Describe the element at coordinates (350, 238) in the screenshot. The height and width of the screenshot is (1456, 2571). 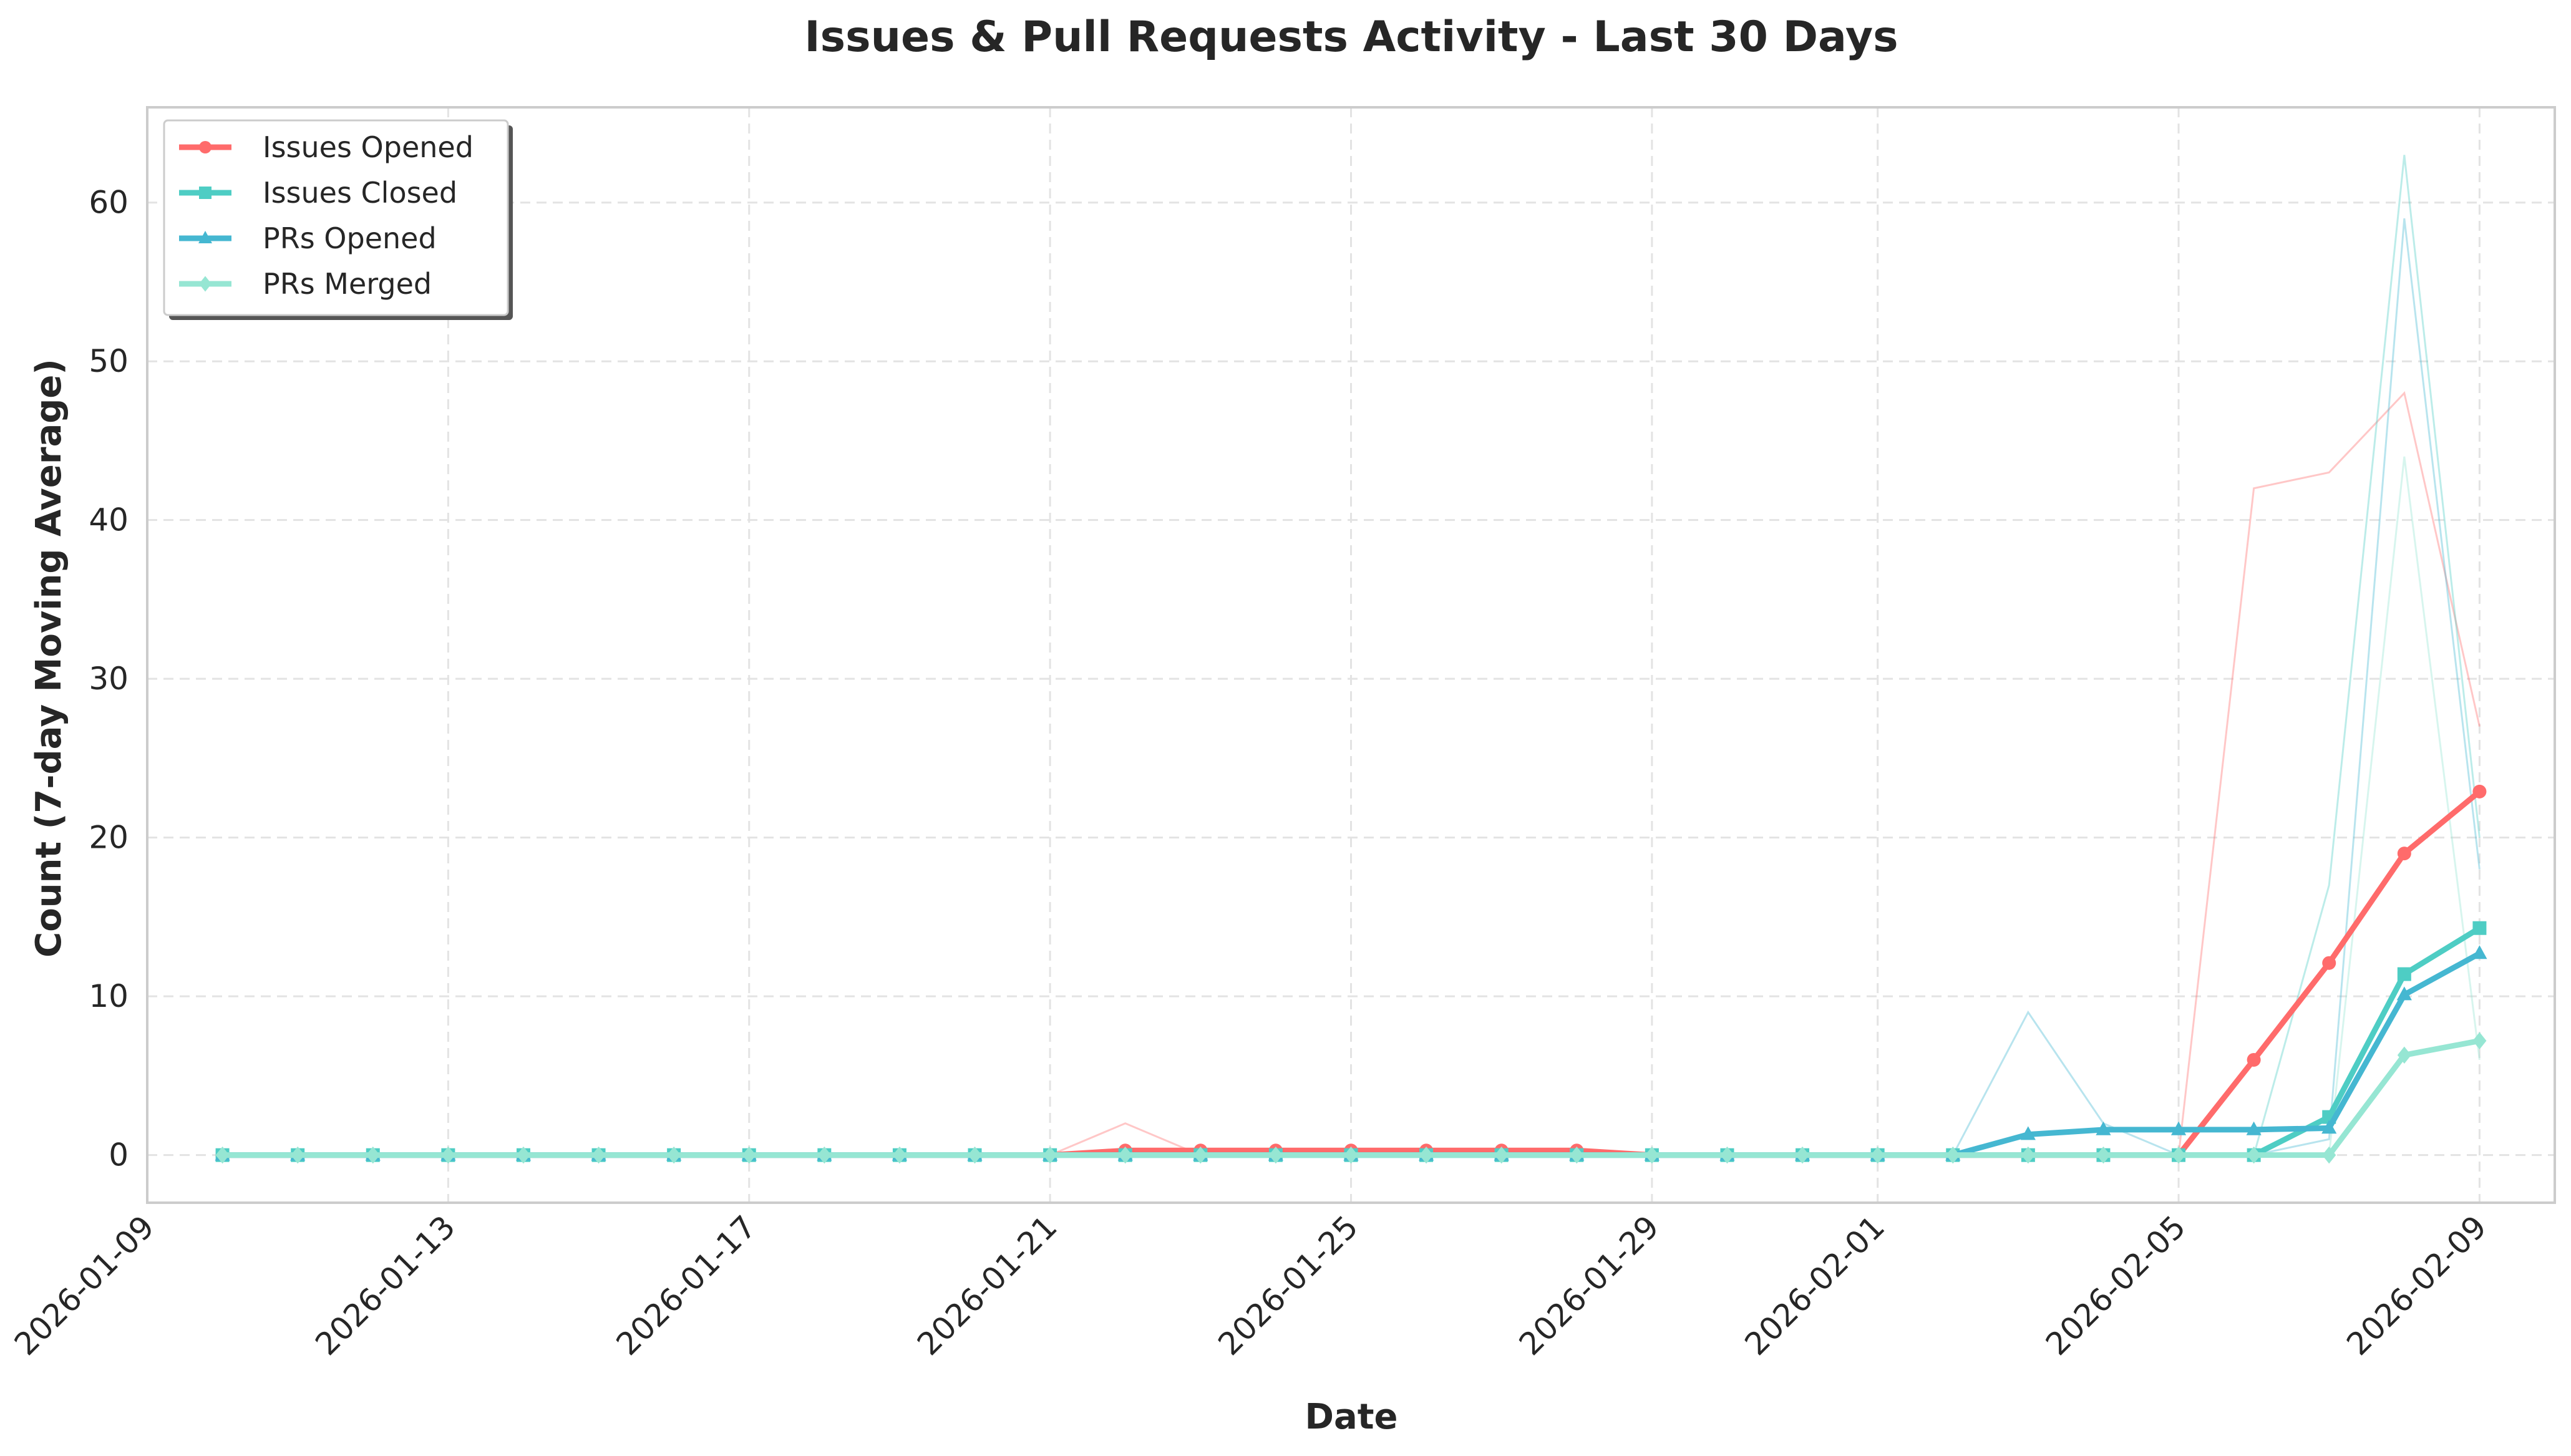
I see `legend-label: PRs Opened` at that location.